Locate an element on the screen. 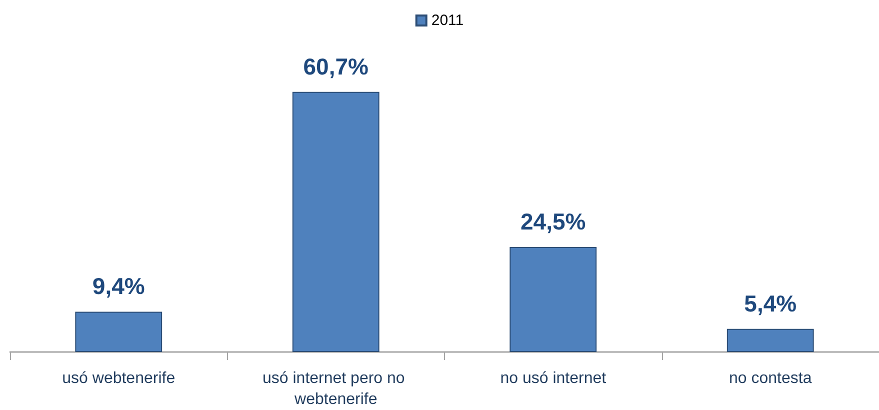 The image size is (879, 410). data-label: 24,5% is located at coordinates (553, 221).